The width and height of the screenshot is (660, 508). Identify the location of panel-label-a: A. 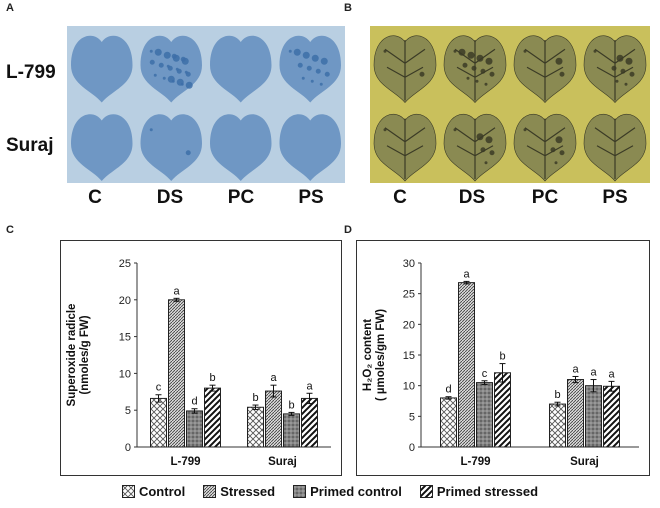
(10, 8).